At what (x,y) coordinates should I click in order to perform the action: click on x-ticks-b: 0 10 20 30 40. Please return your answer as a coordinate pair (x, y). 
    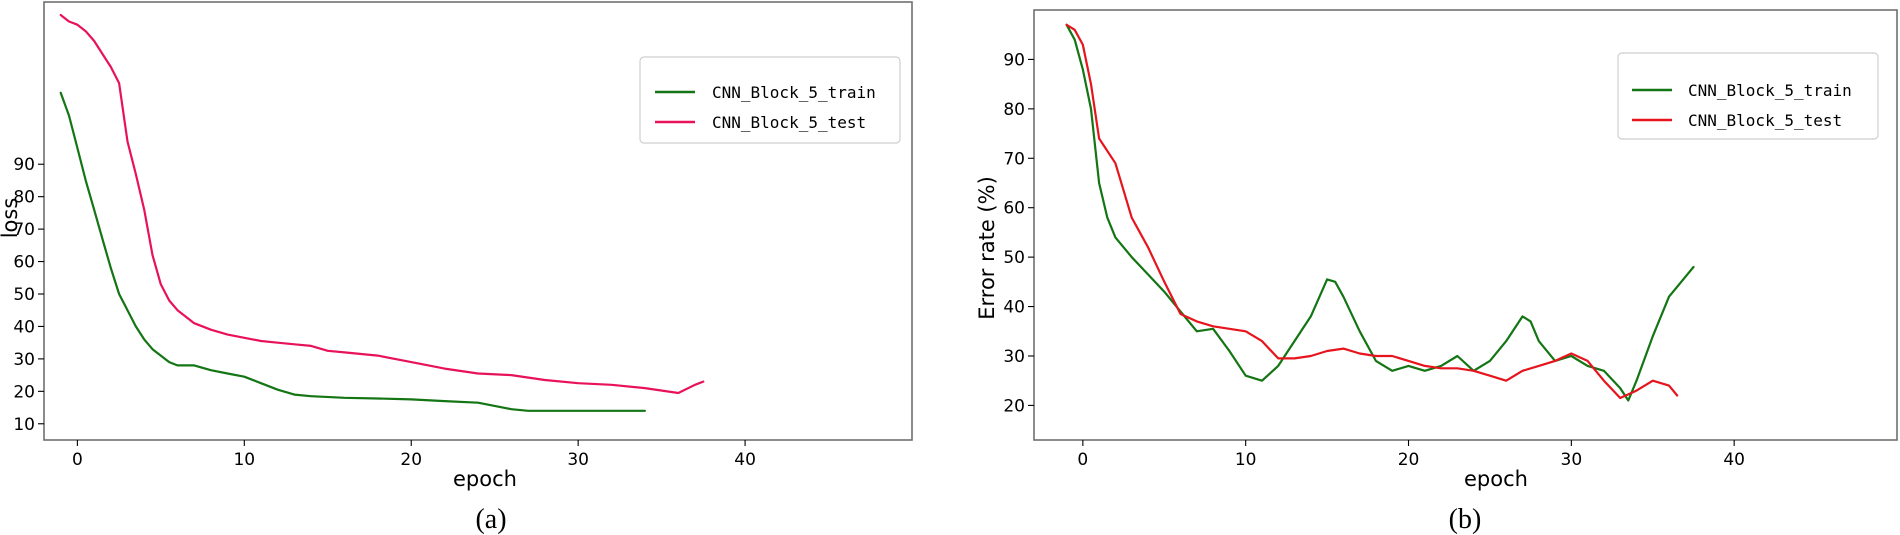
    Looking at the image, I should click on (1411, 455).